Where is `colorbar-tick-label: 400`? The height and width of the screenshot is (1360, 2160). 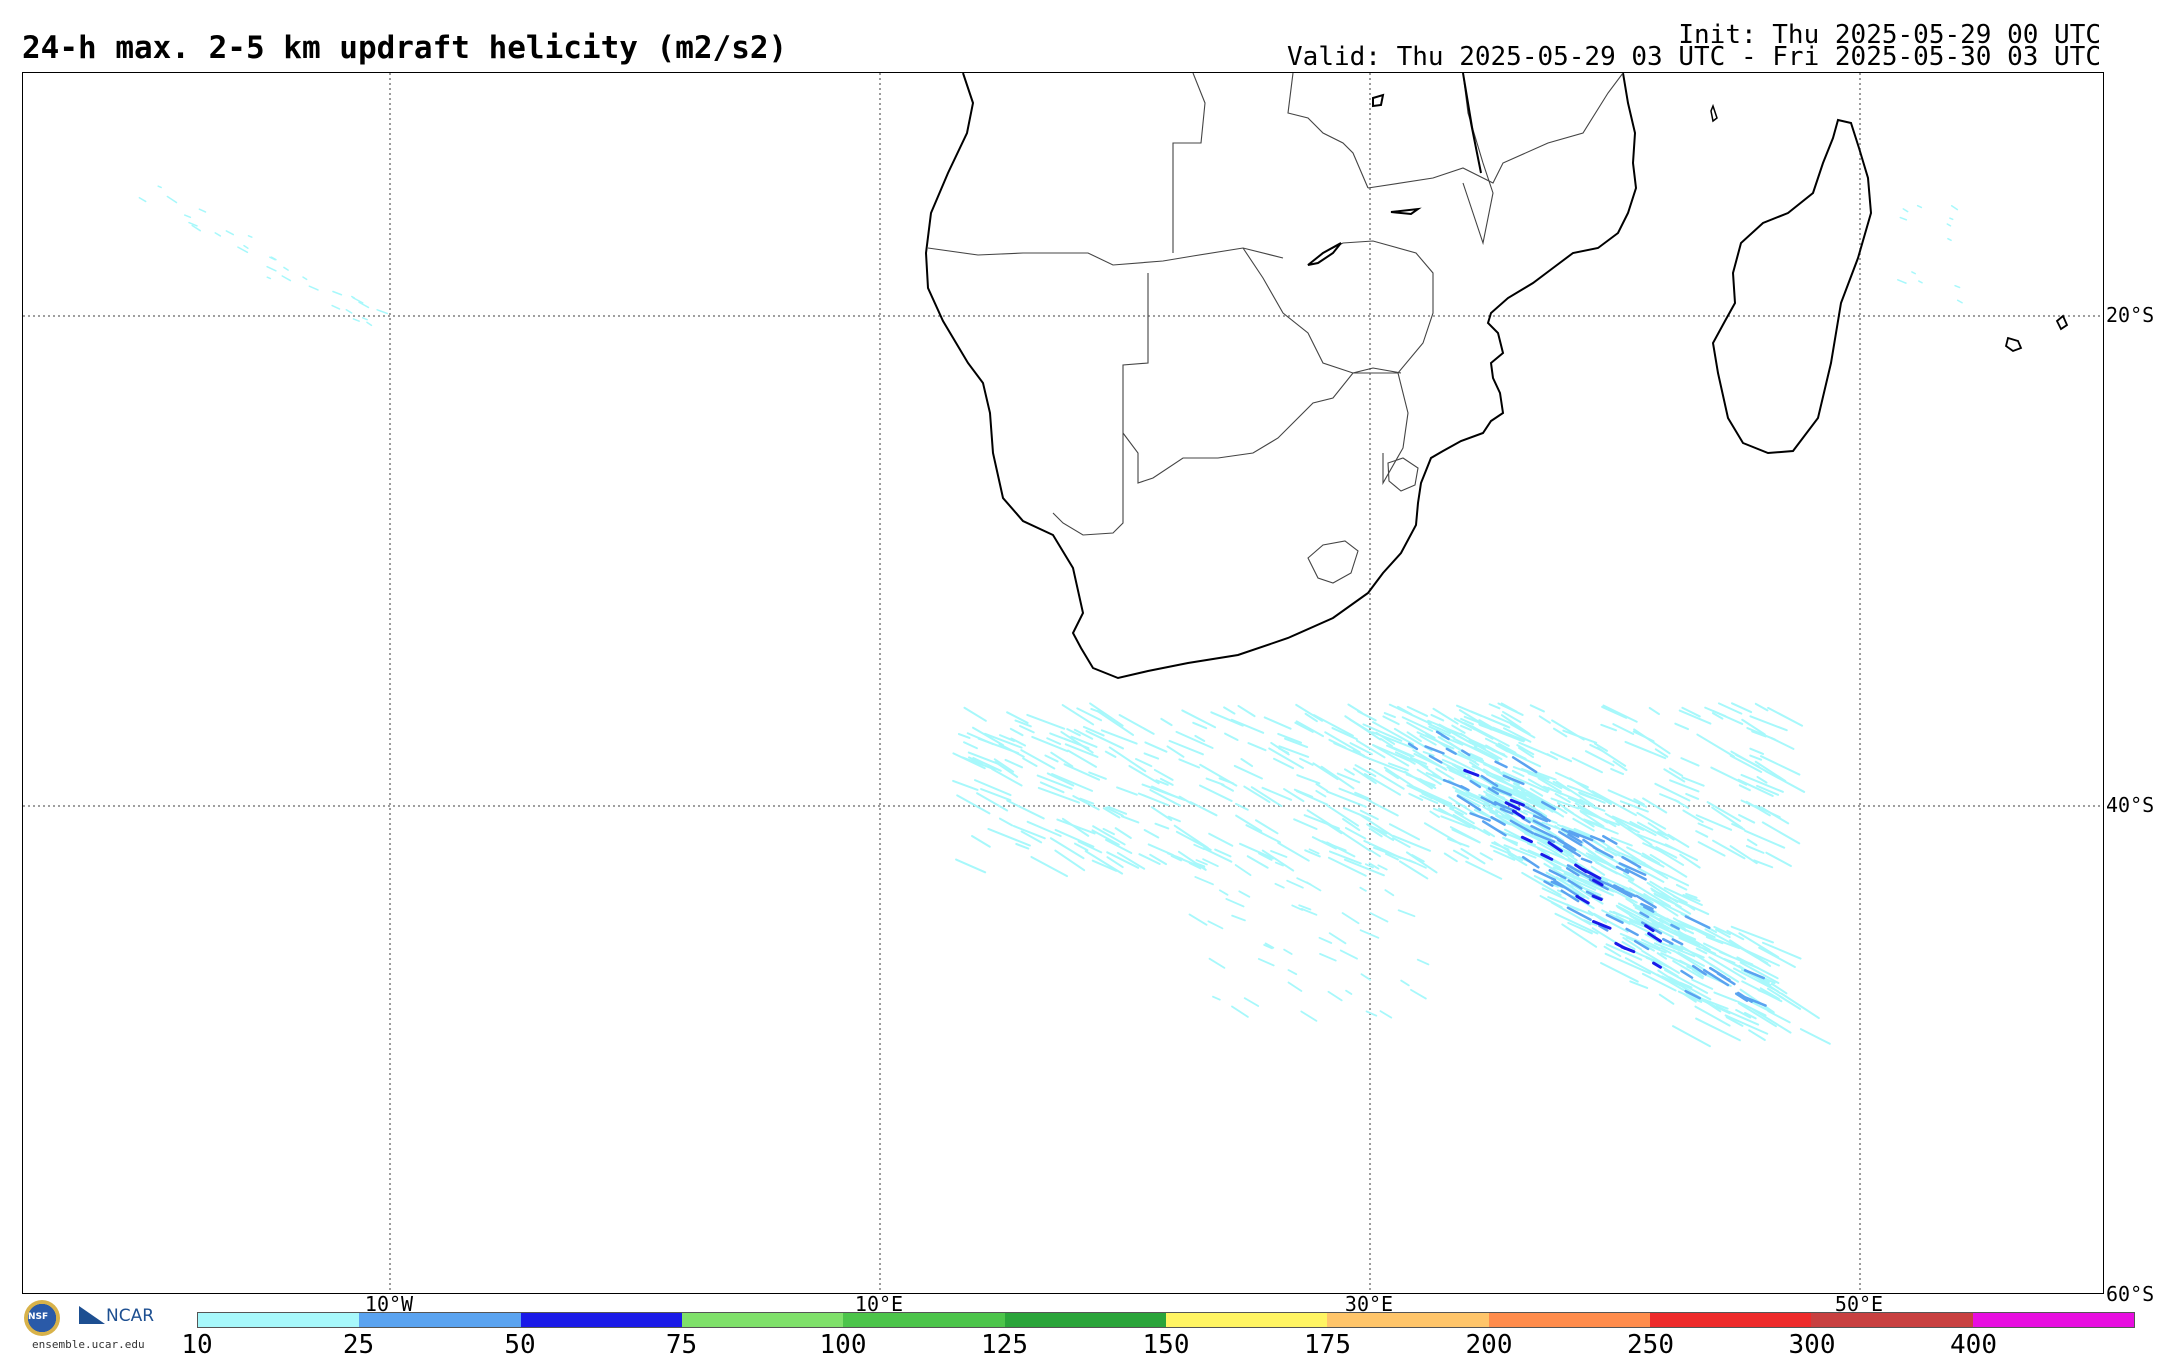 colorbar-tick-label: 400 is located at coordinates (1973, 1345).